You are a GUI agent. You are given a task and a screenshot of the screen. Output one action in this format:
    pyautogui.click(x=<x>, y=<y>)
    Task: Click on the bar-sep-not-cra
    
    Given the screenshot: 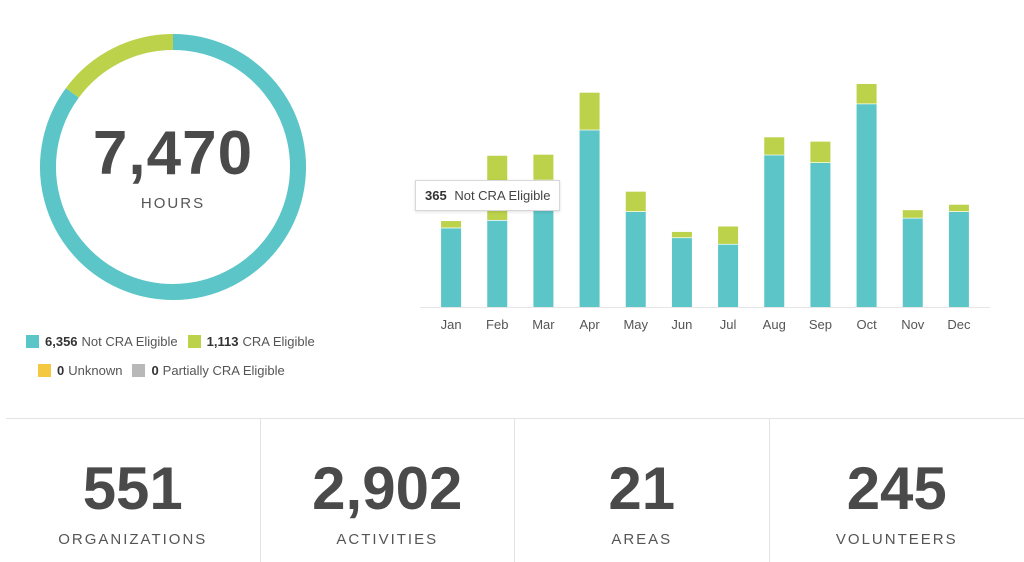 What is the action you would take?
    pyautogui.click(x=820, y=234)
    